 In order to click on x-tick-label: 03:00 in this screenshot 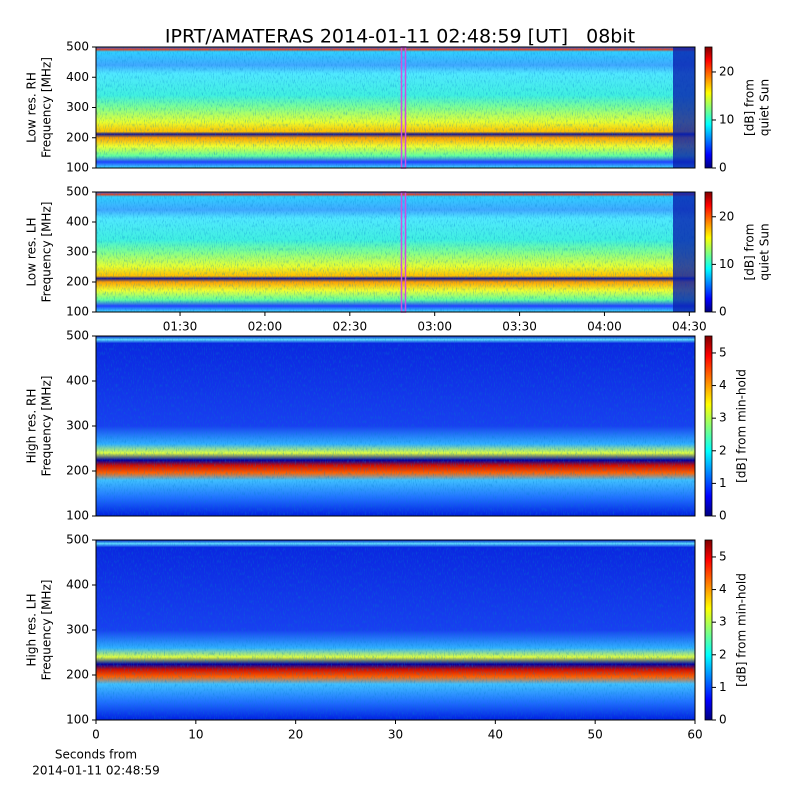, I will do `click(434, 327)`.